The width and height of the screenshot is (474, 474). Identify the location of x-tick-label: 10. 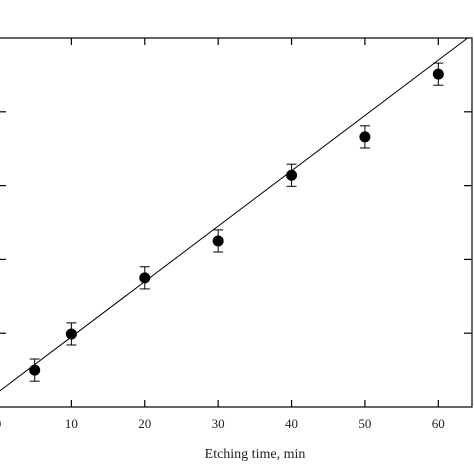
(71, 423).